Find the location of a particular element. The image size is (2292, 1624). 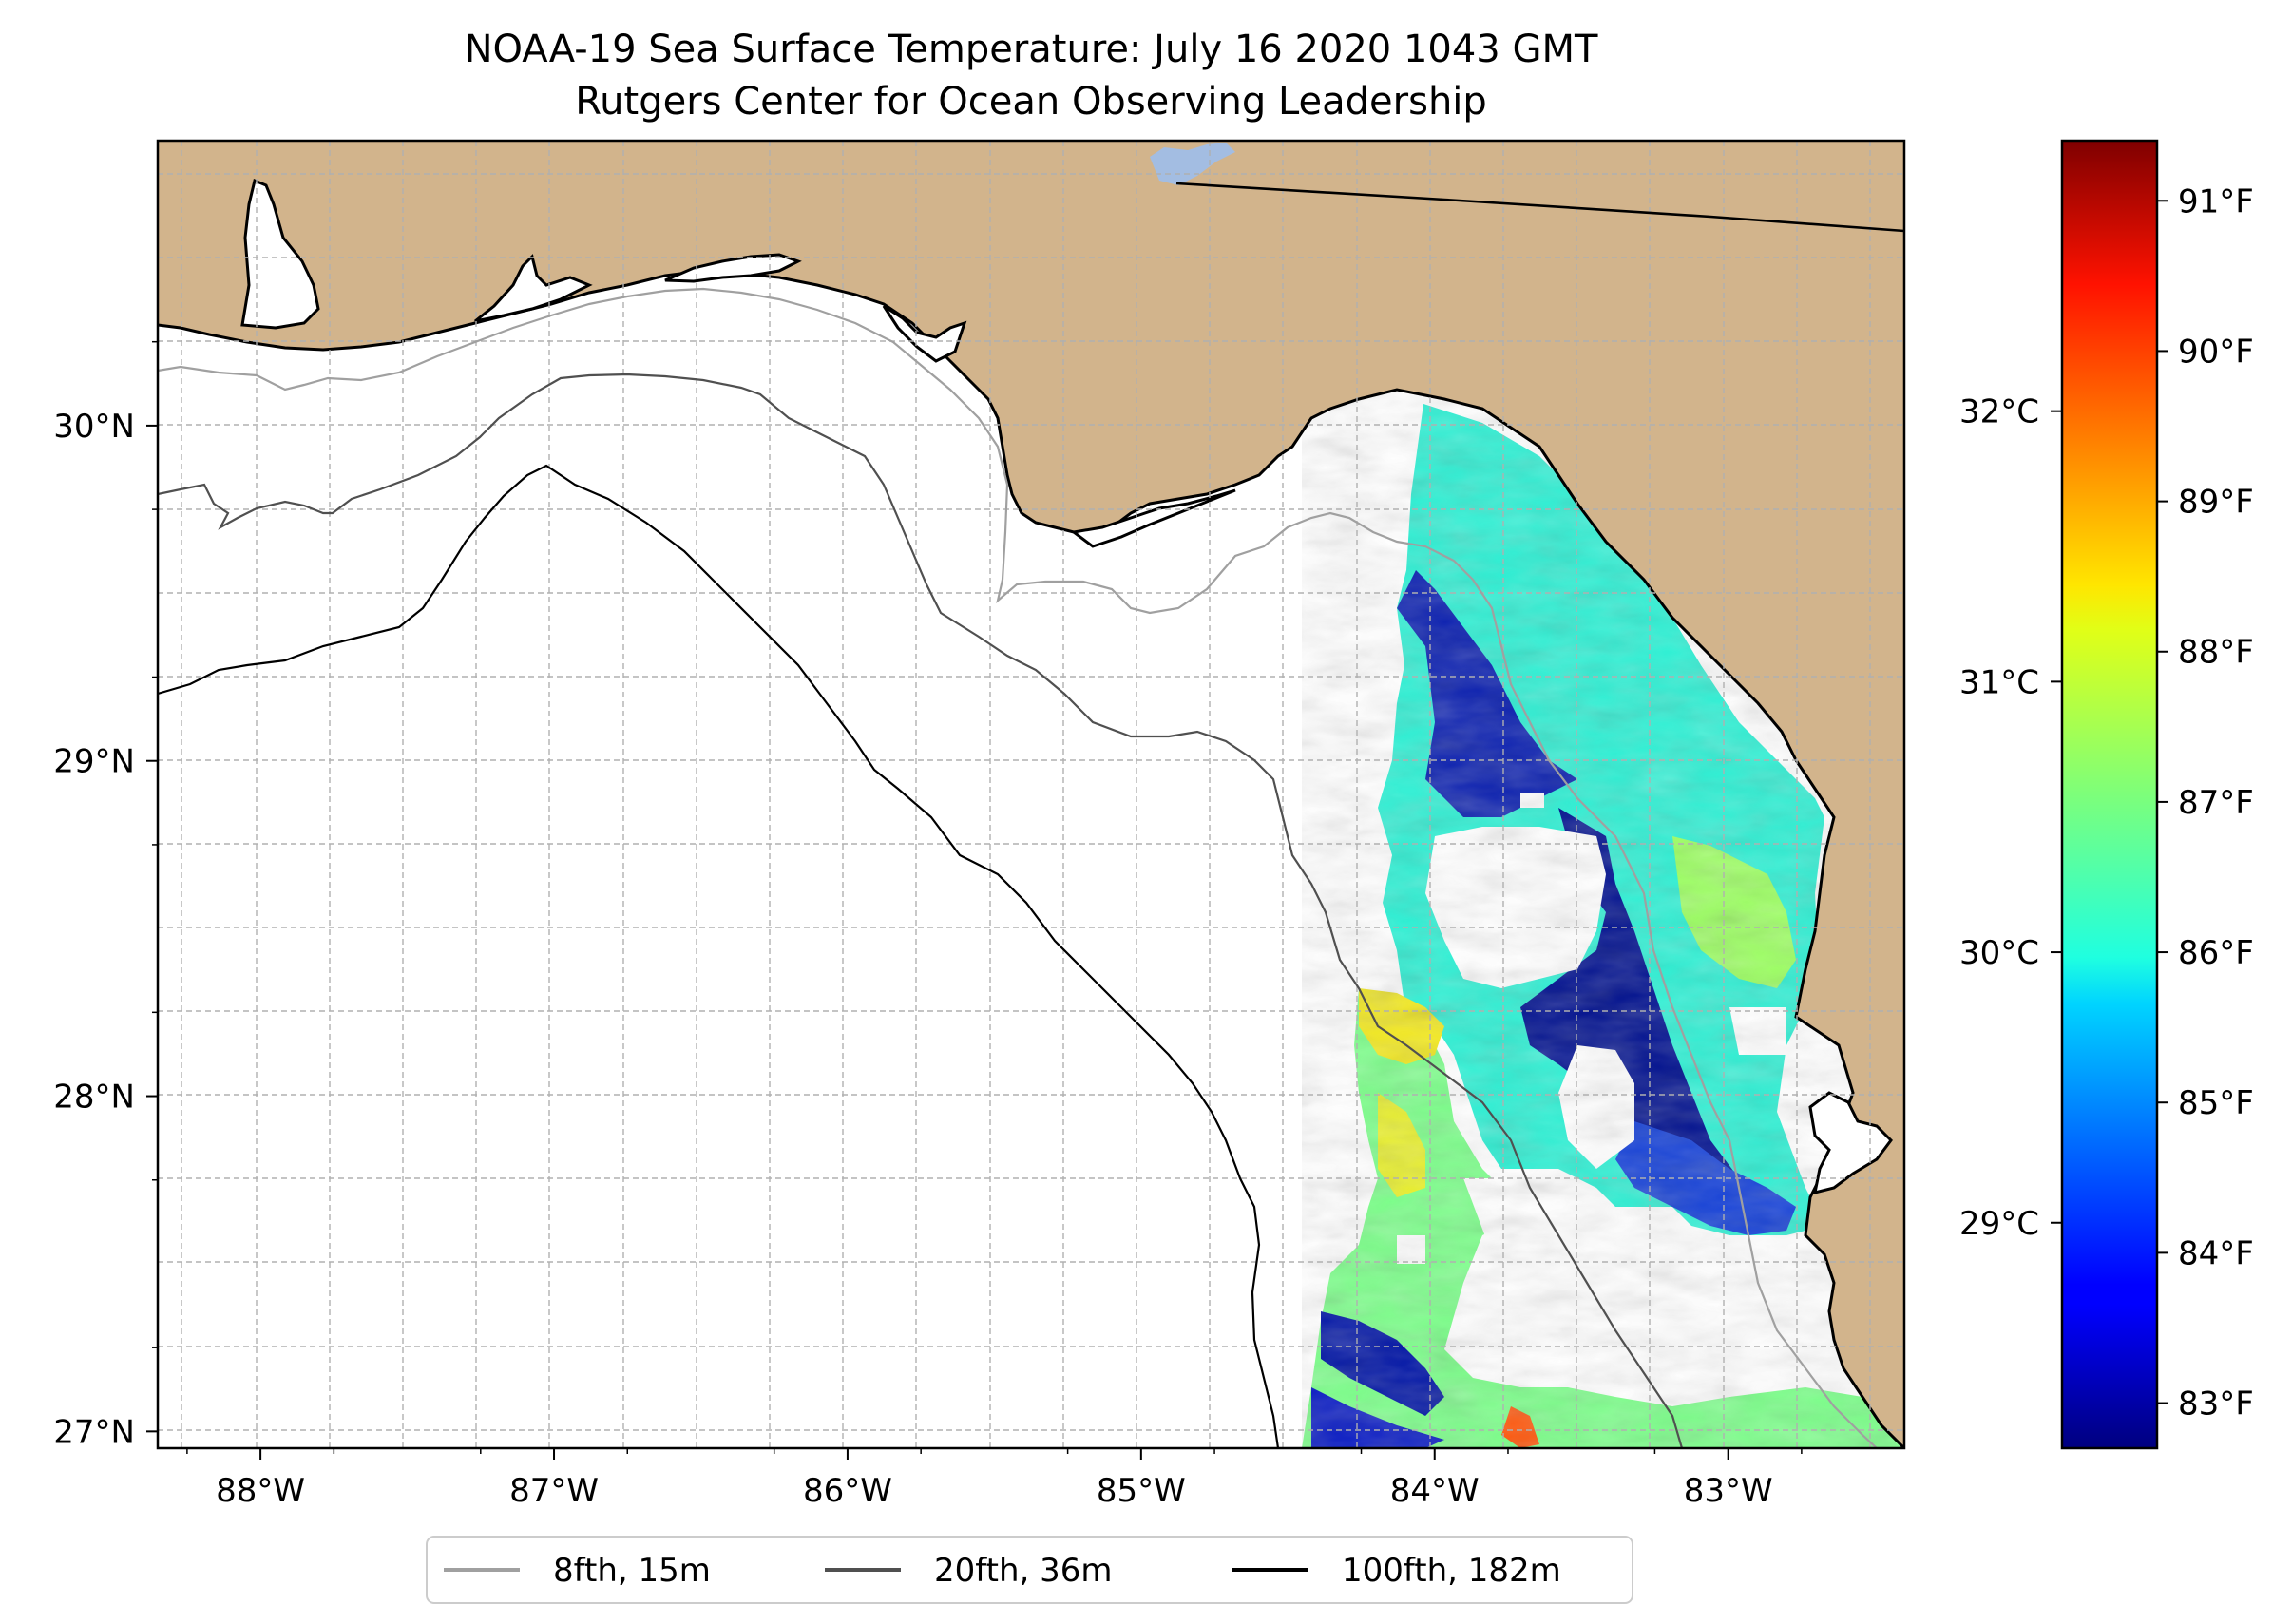

x-tick-label: 84°W is located at coordinates (1435, 1491).